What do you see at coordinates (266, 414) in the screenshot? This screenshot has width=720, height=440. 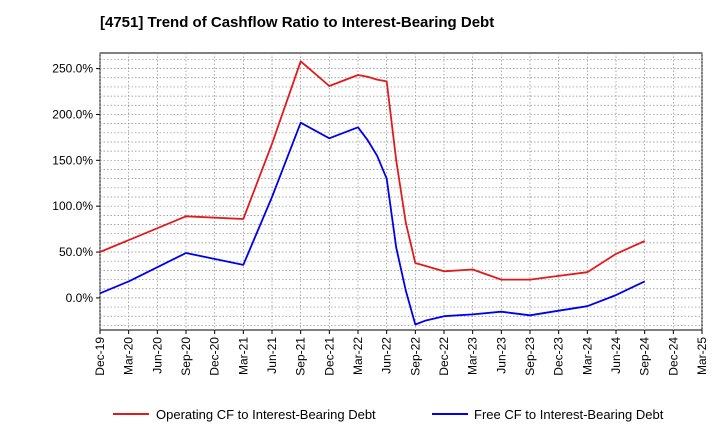 I see `legend-operating-cf-label: Operating CF to Interest-Bearing Debt` at bounding box center [266, 414].